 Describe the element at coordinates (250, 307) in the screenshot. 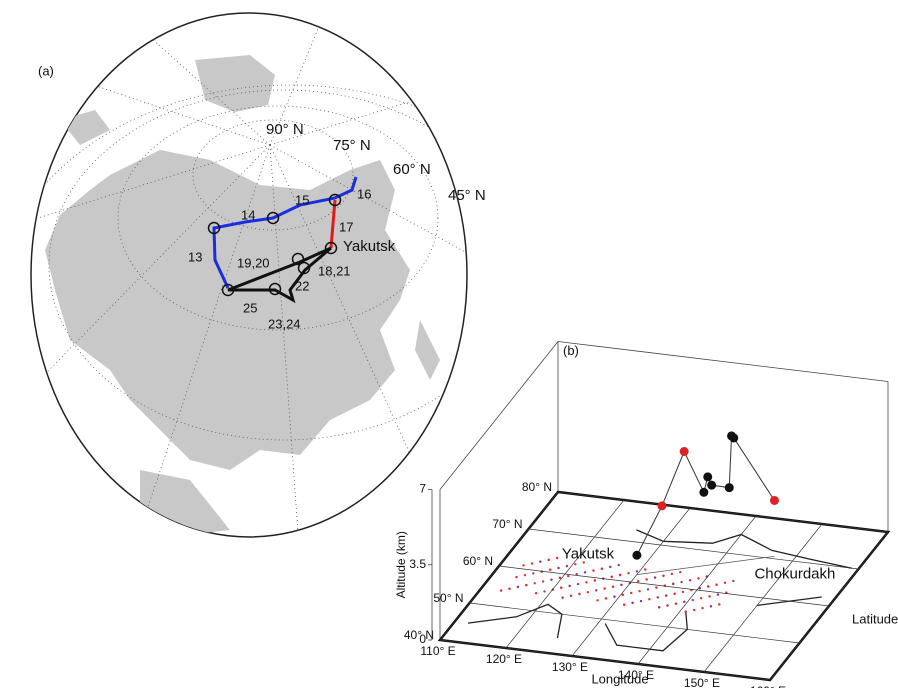

I see `day-label: 25` at that location.